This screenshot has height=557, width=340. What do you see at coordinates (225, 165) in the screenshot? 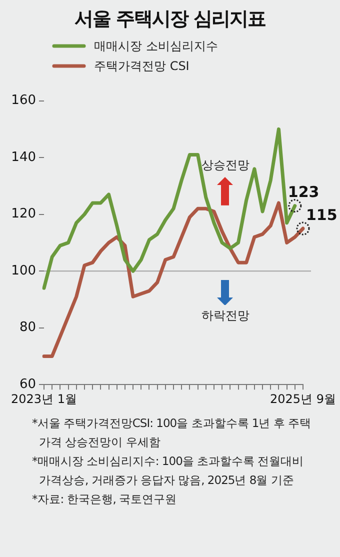
I see `annotation: 상승전망` at bounding box center [225, 165].